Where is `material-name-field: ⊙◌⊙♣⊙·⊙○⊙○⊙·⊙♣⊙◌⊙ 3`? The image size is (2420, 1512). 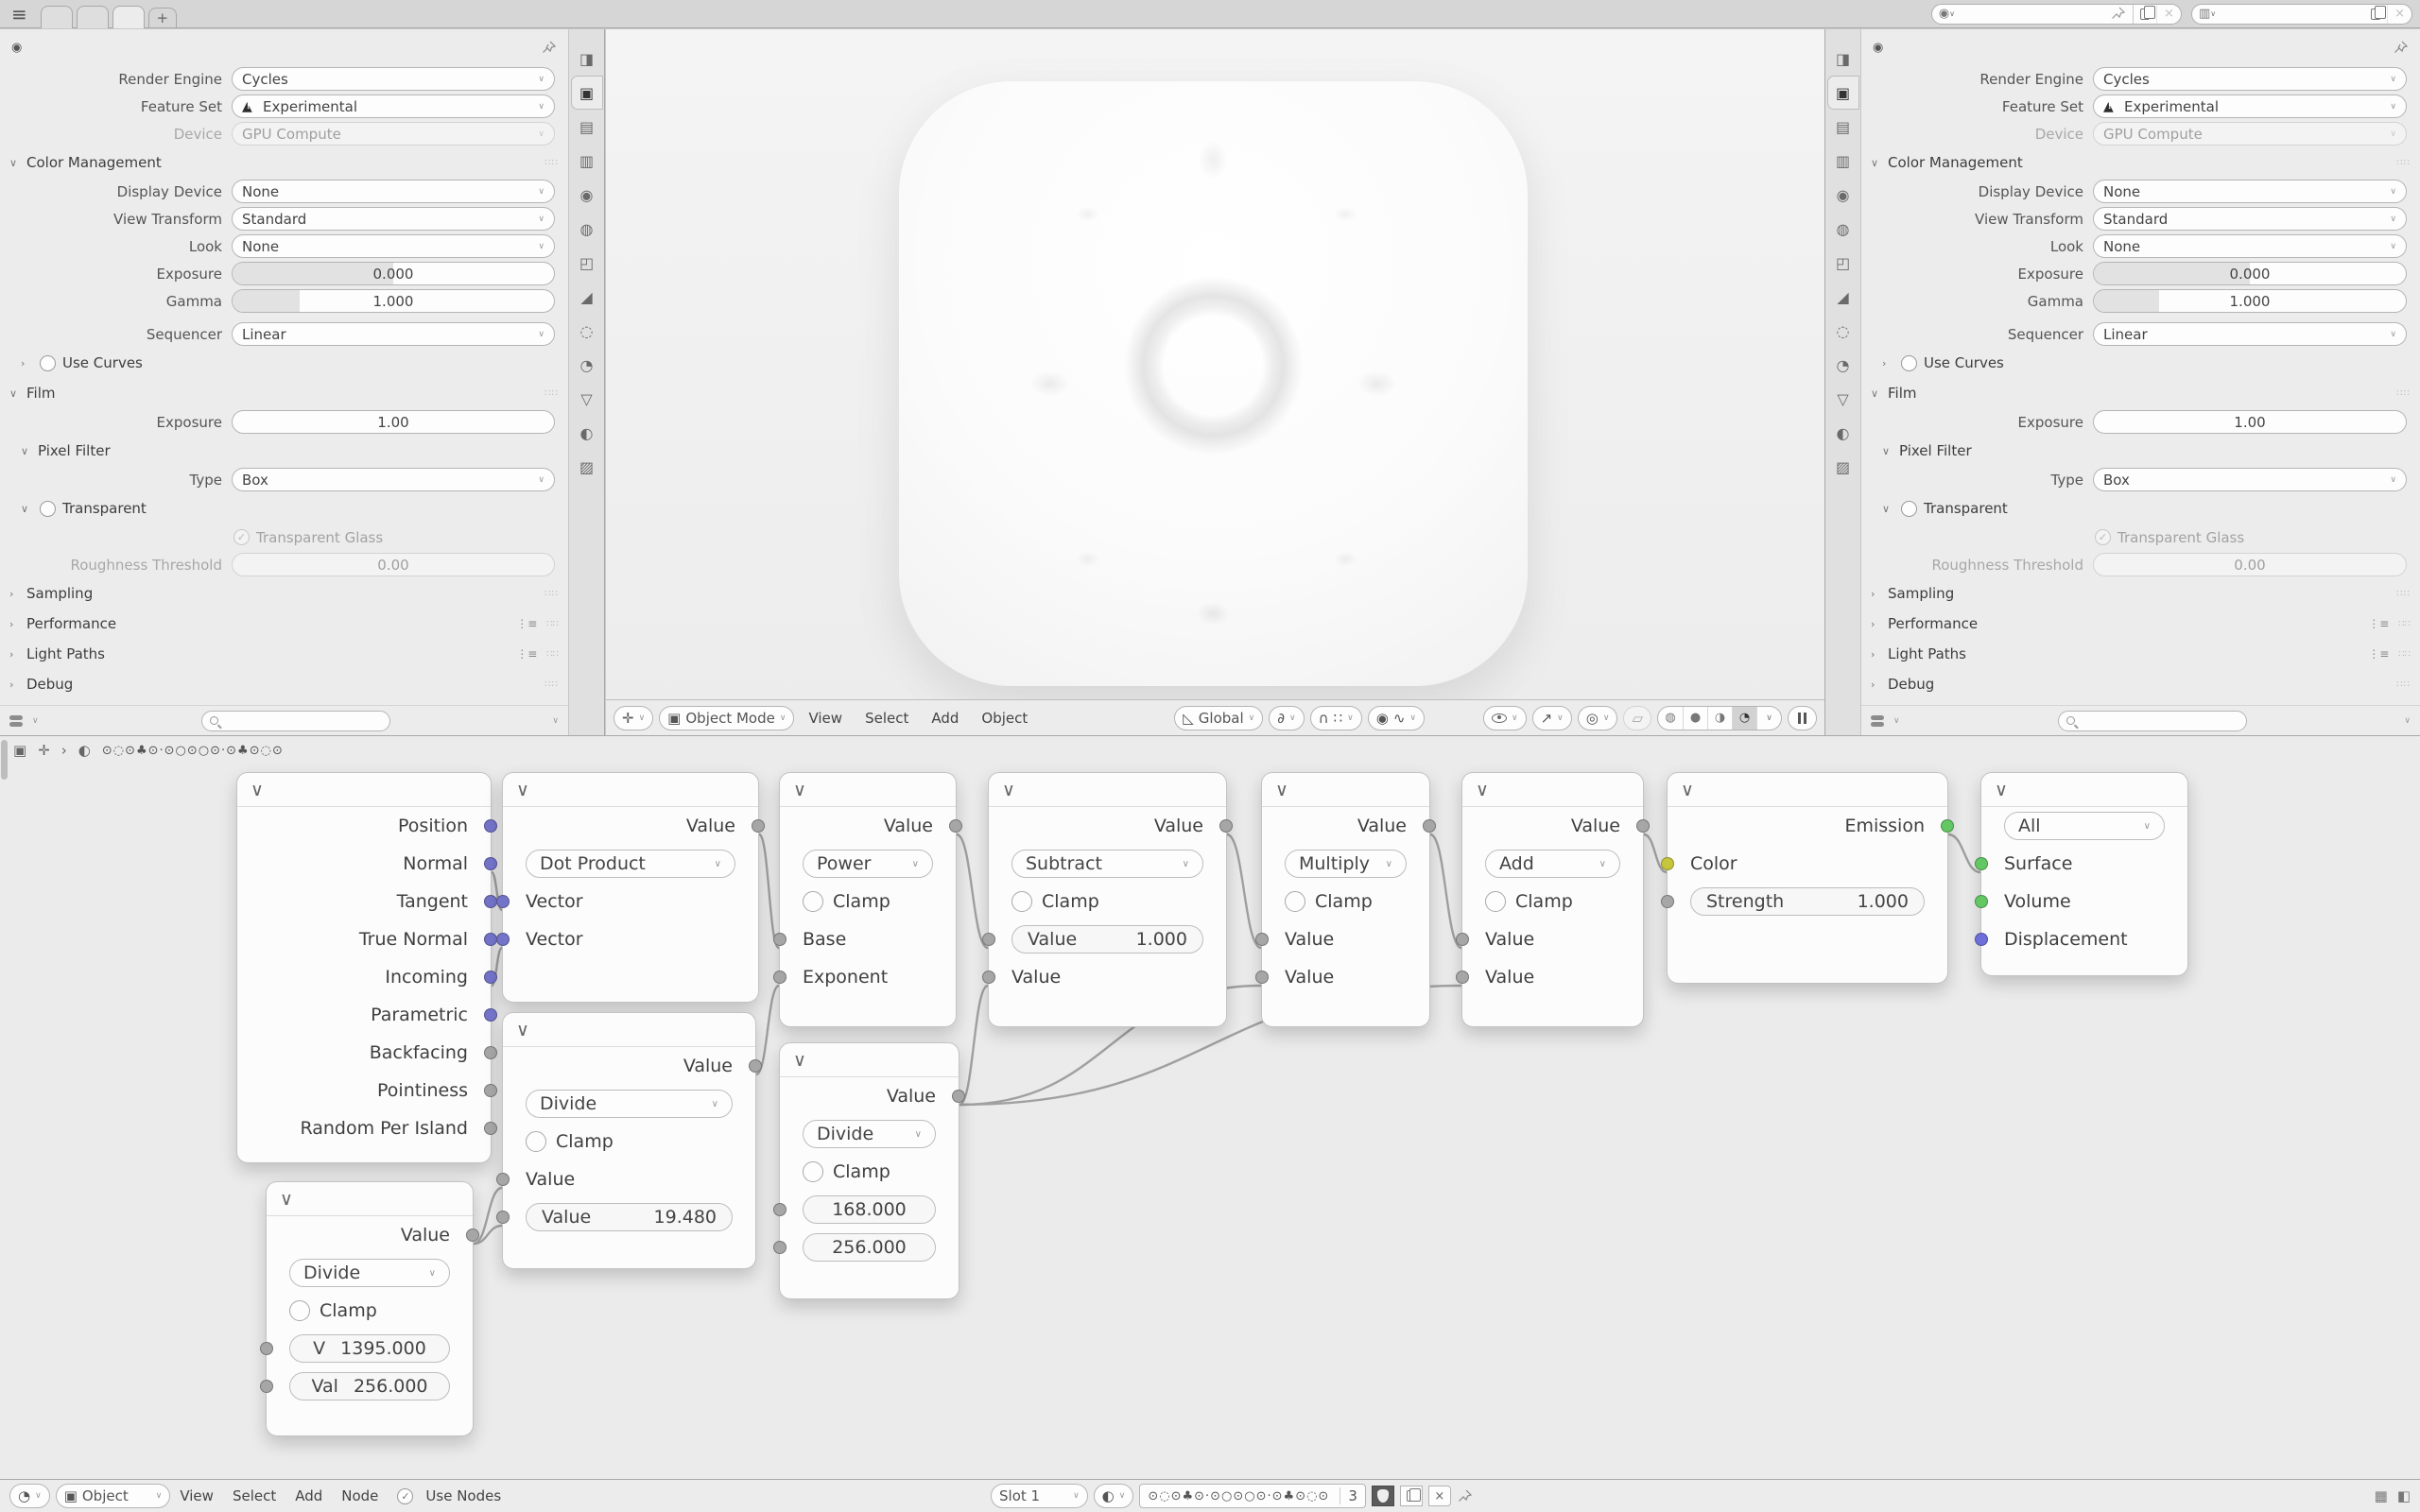 material-name-field: ⊙◌⊙♣⊙·⊙○⊙○⊙·⊙♣⊙◌⊙ 3 is located at coordinates (1252, 1496).